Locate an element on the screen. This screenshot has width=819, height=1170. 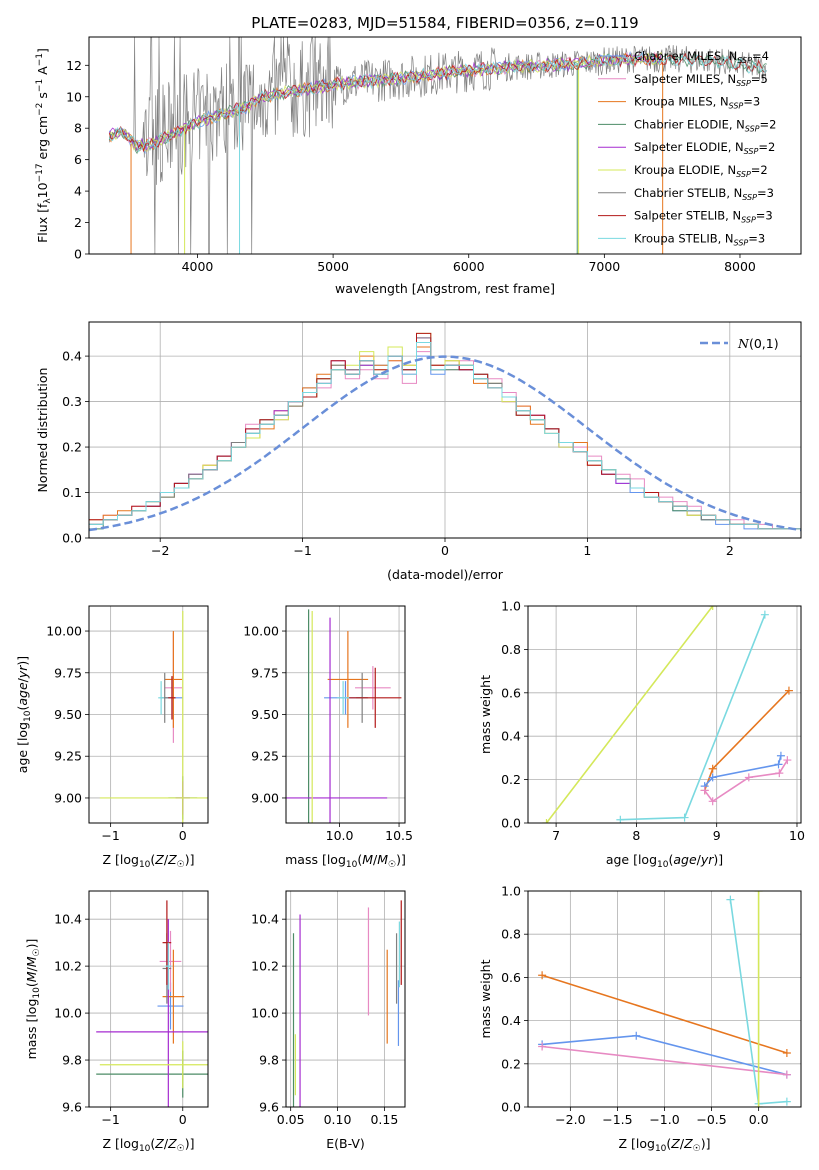
x-axis-label: E(B-V) is located at coordinates (345, 1143).